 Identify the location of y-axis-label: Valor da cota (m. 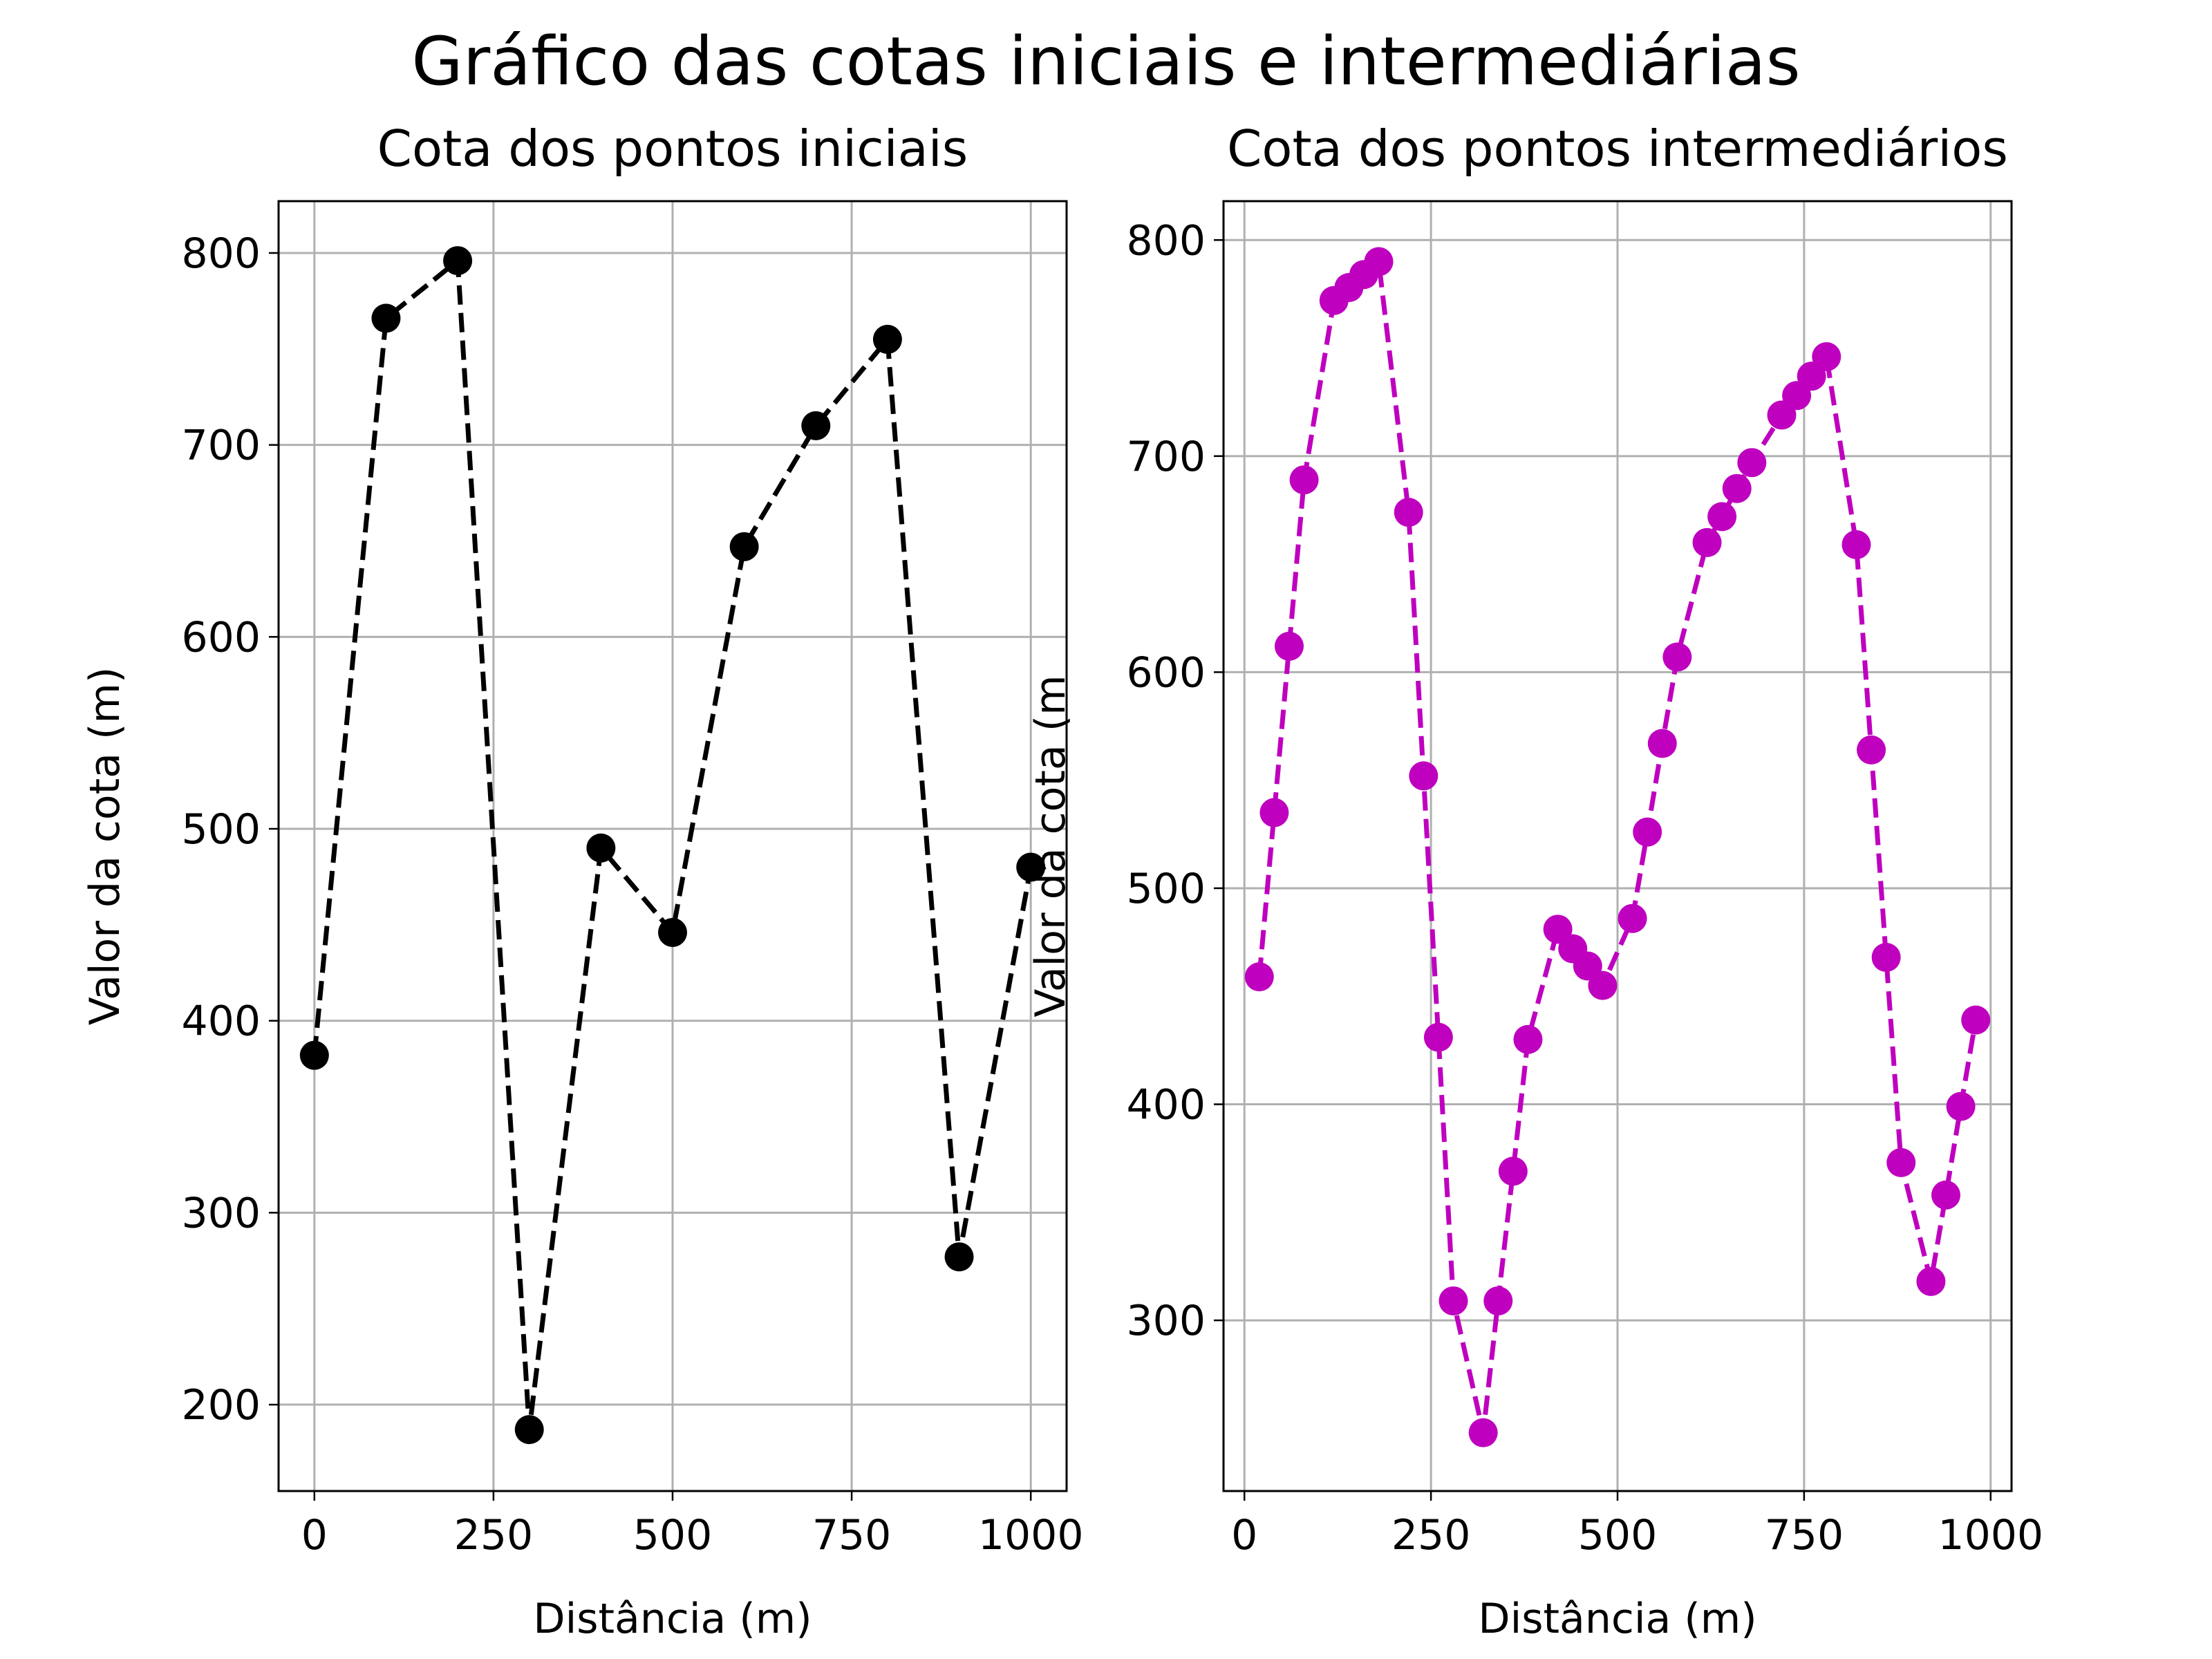
(1051, 846).